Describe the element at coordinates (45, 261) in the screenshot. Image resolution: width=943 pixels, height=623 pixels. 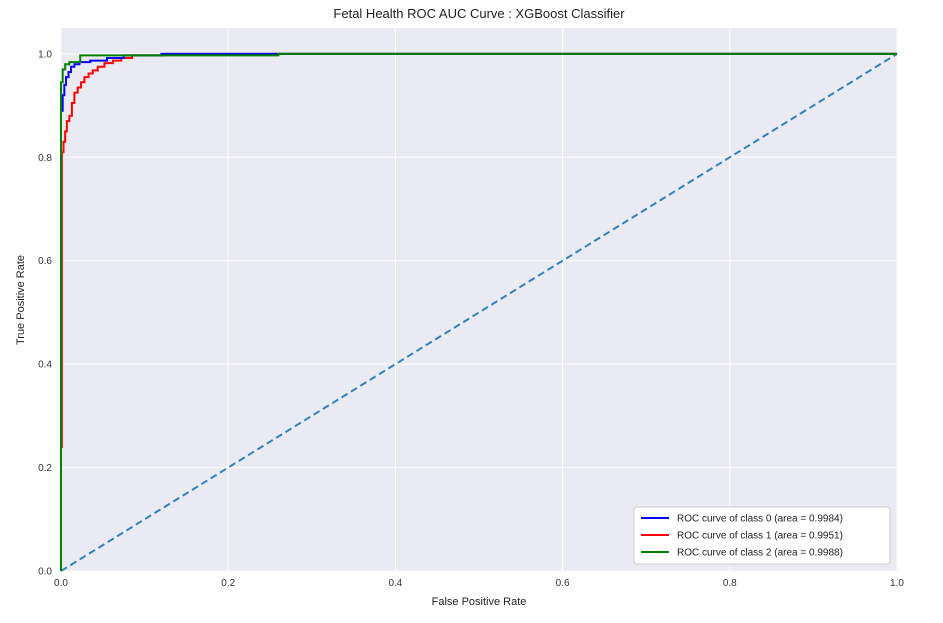
I see `y-tick-label: 0.6` at that location.